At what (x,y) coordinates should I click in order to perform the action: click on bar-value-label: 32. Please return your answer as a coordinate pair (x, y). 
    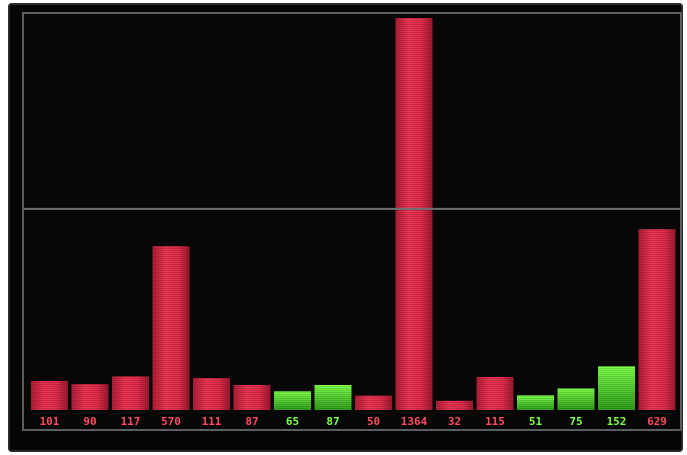
    Looking at the image, I should click on (454, 421).